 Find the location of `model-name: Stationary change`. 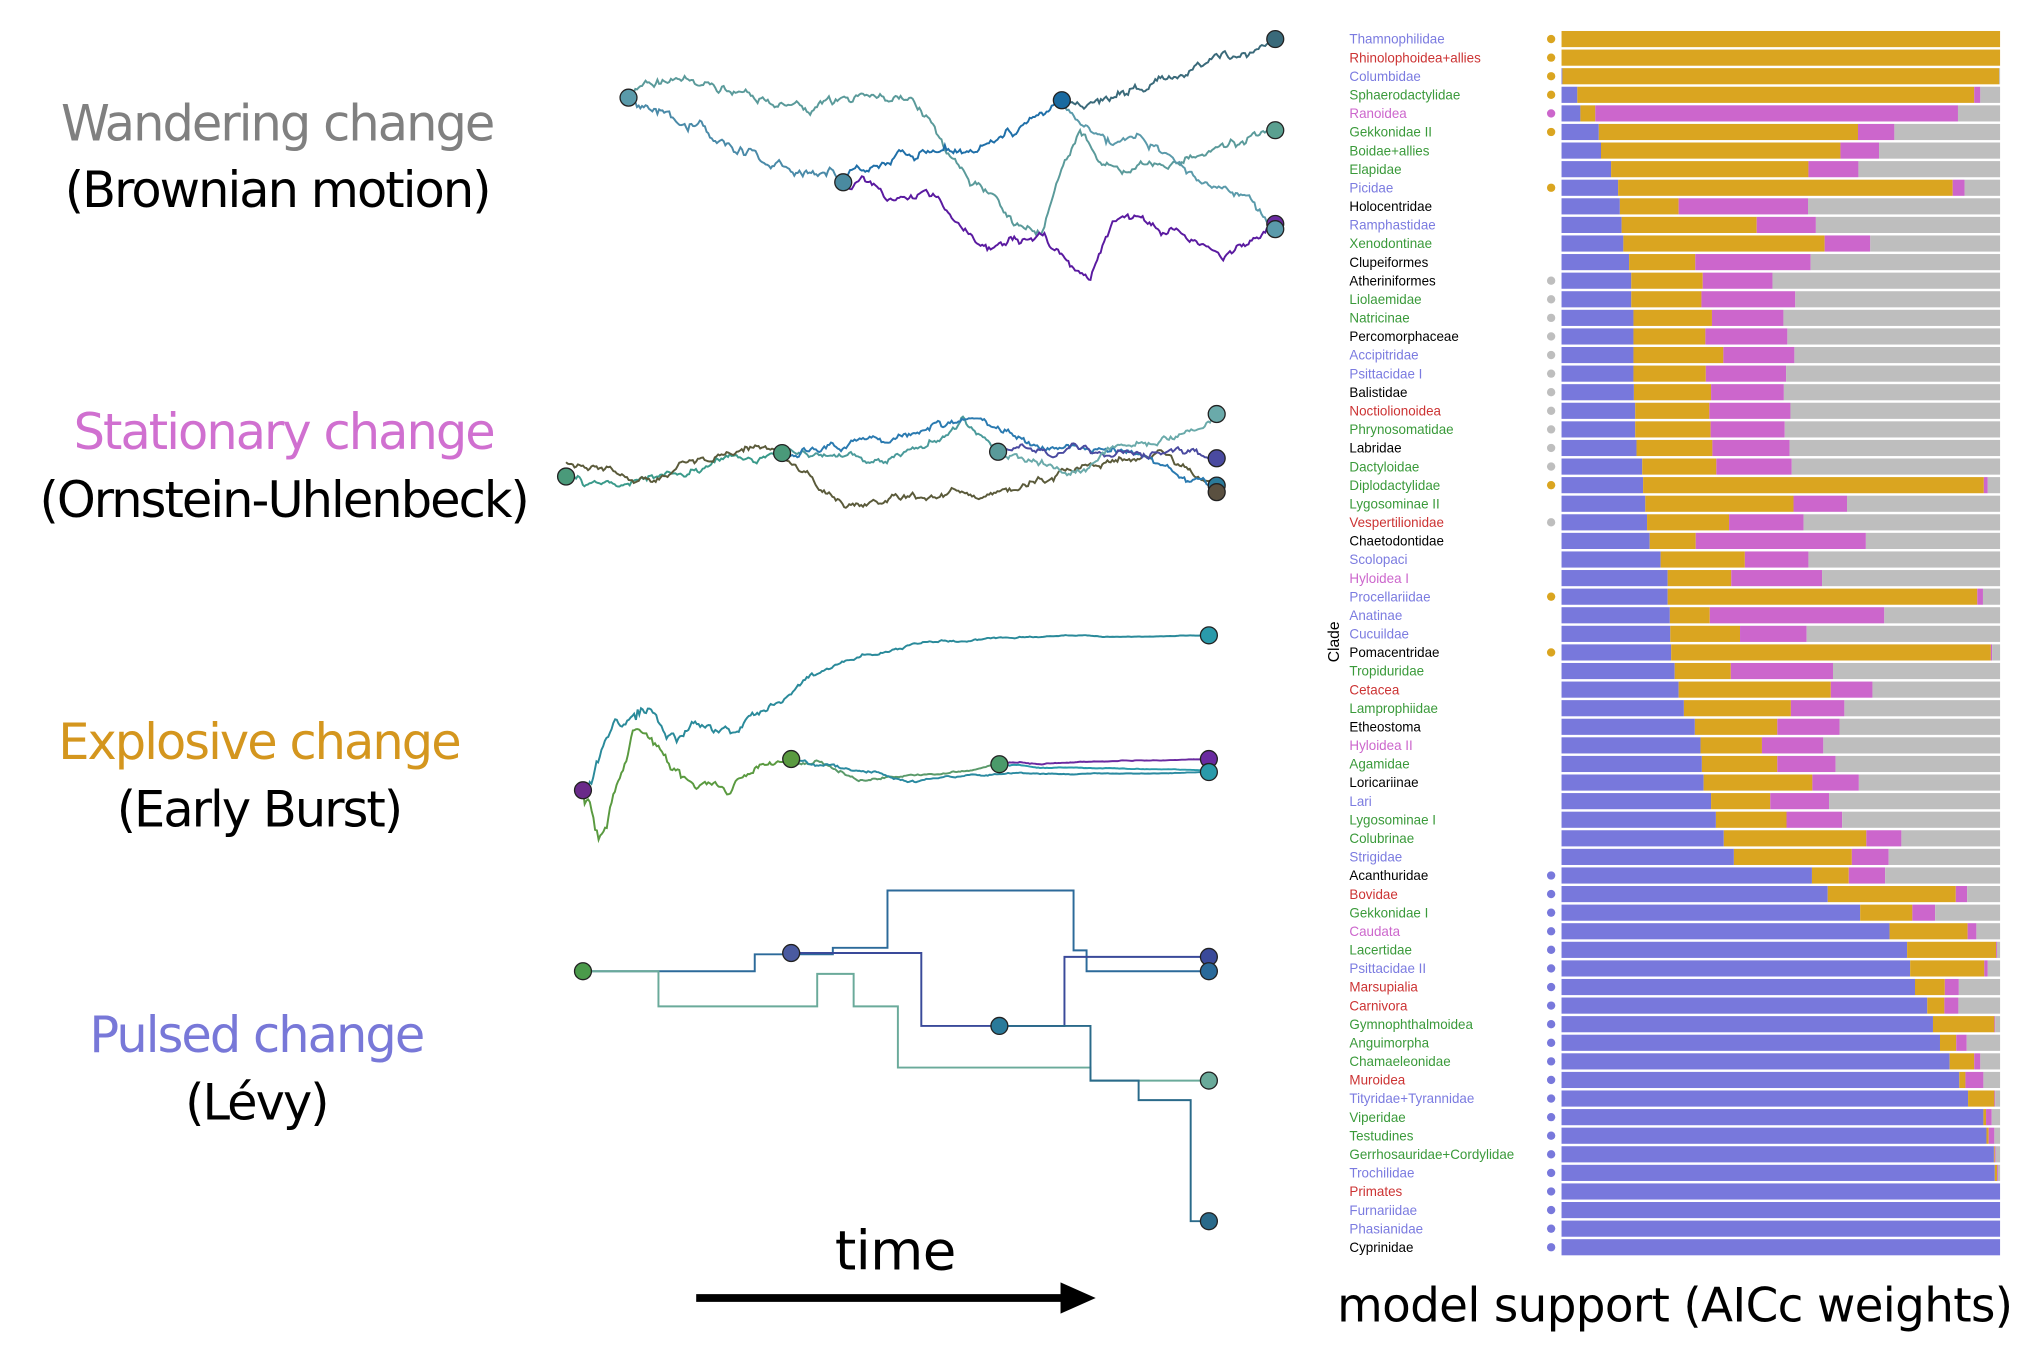

model-name: Stationary change is located at coordinates (284, 432).